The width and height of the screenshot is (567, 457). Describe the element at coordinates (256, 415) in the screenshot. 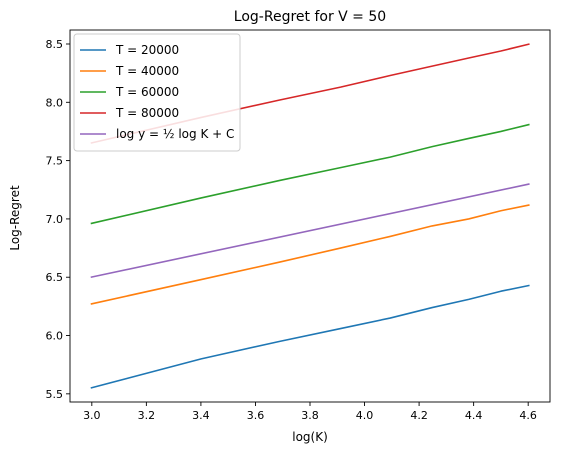

I see `x-tick-label: 3.6` at that location.